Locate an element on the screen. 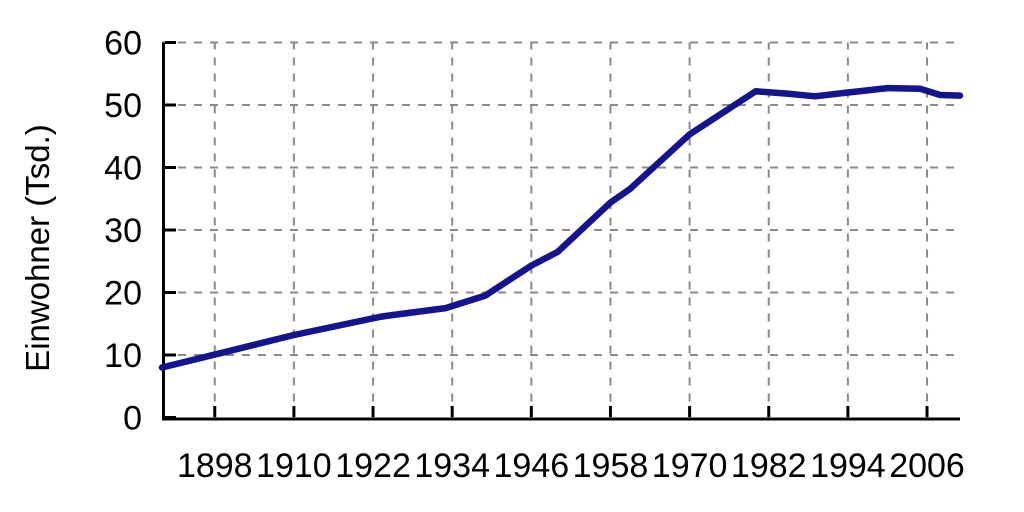 Image resolution: width=1024 pixels, height=512 pixels. x-tick-label: 2006 is located at coordinates (927, 466).